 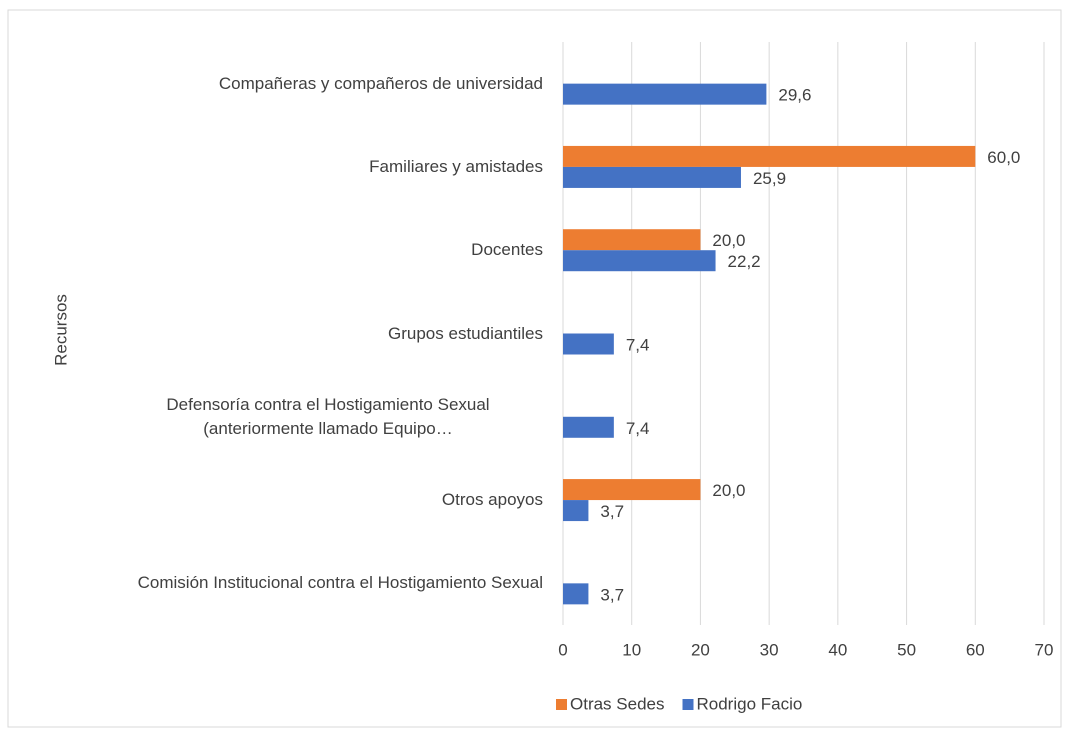 What do you see at coordinates (456, 166) in the screenshot?
I see `category-text: Familiares y amistades` at bounding box center [456, 166].